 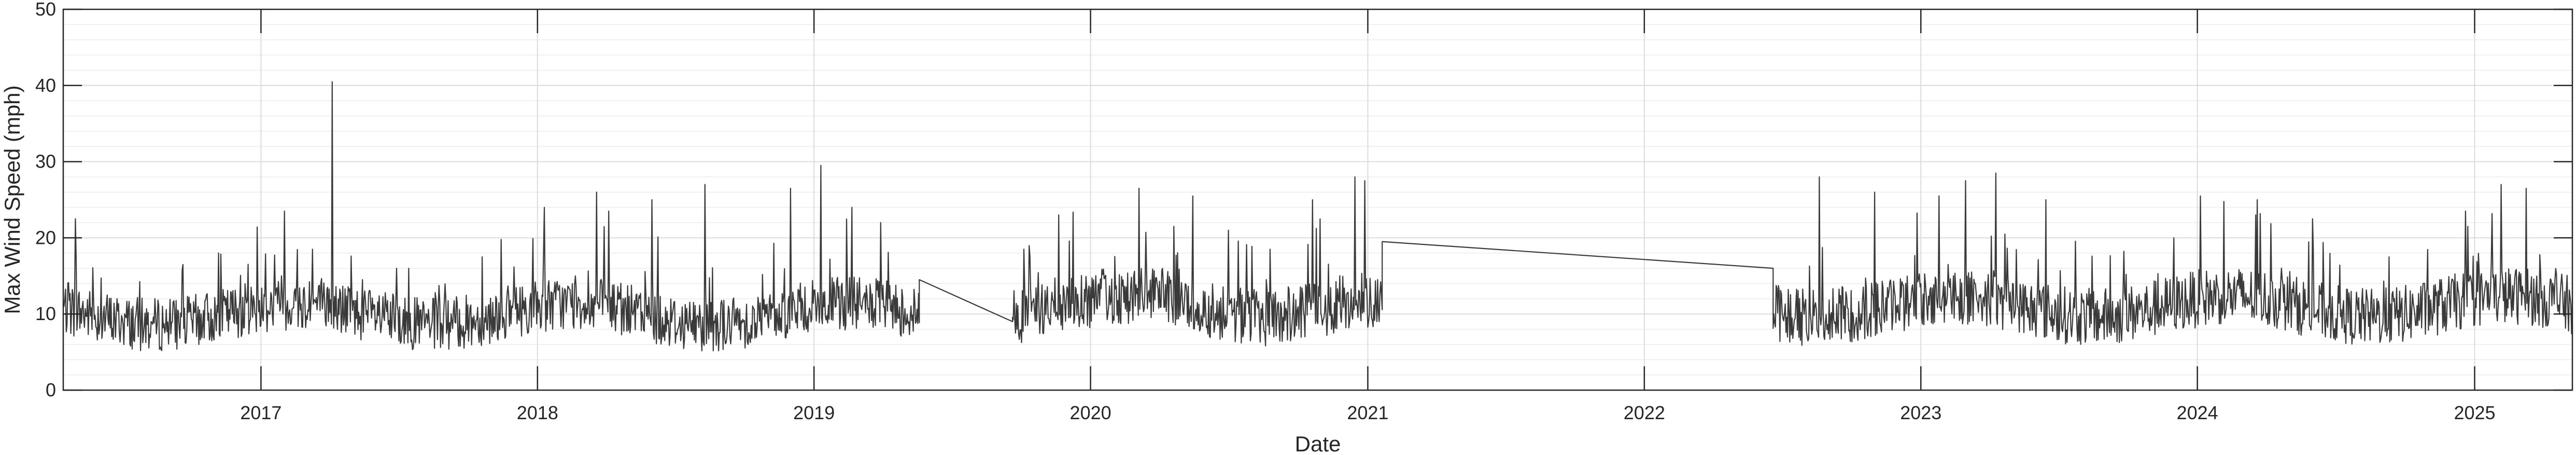 I want to click on x-tick-label: 2022, so click(x=1644, y=413).